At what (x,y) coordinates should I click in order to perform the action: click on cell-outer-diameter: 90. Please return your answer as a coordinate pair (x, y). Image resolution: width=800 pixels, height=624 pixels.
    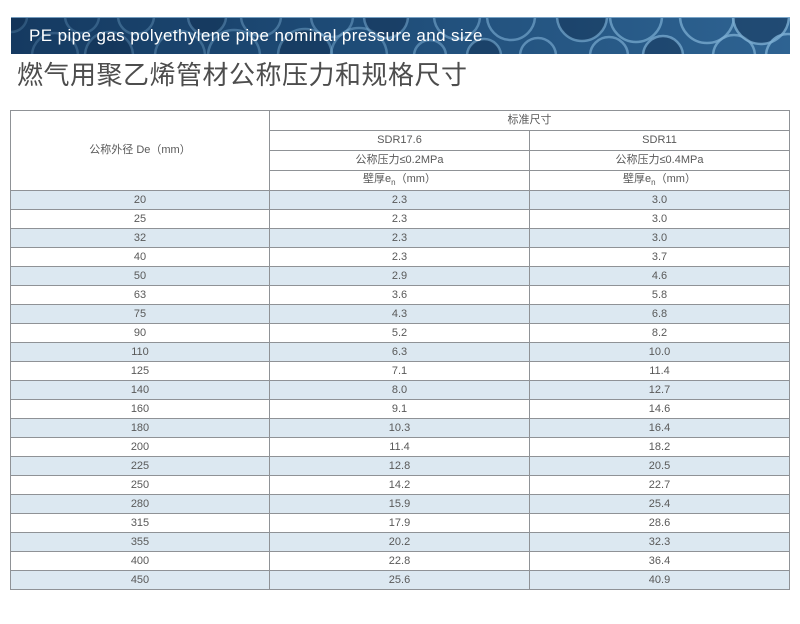
    Looking at the image, I should click on (140, 333).